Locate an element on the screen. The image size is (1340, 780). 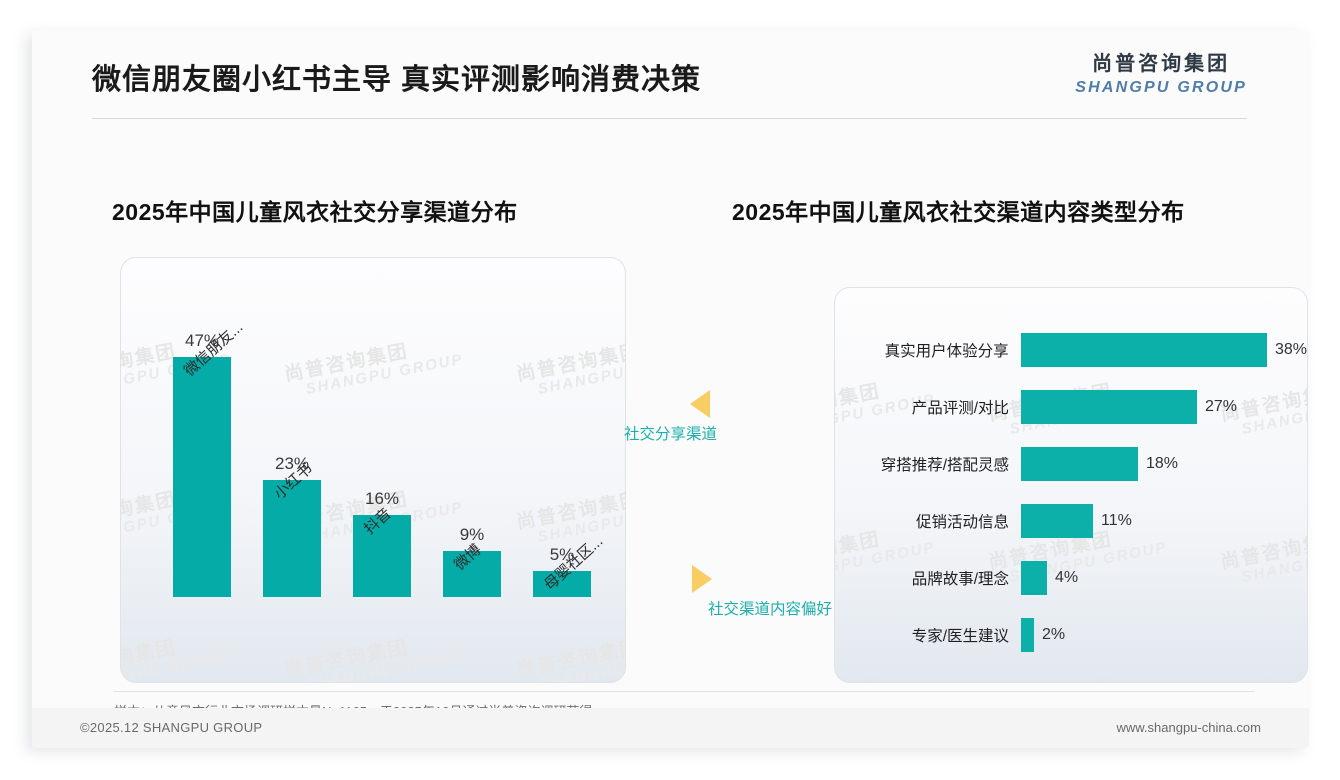
bar-row: 产品评测/对比 27% is located at coordinates (1071, 407).